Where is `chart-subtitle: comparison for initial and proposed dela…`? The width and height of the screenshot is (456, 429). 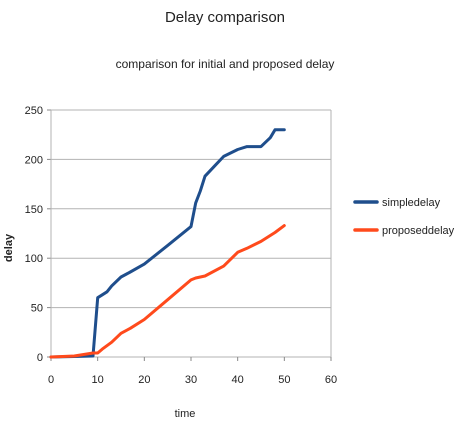 chart-subtitle: comparison for initial and proposed dela… is located at coordinates (225, 64).